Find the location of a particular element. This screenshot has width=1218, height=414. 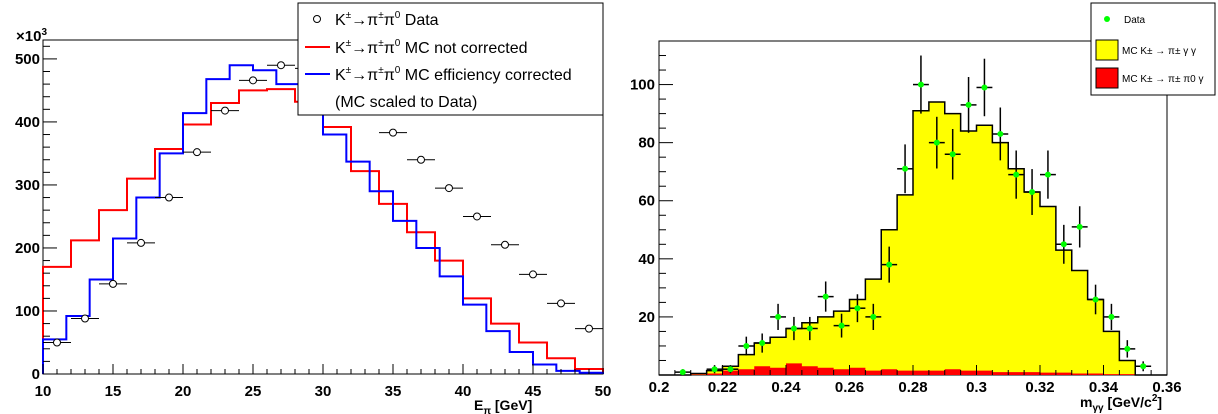

y-tick-label: 40 is located at coordinates (646, 259).